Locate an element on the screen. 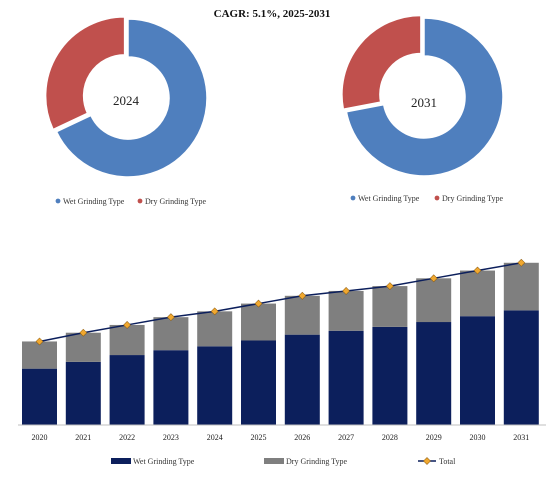  bar-dry-2030 is located at coordinates (477, 293).